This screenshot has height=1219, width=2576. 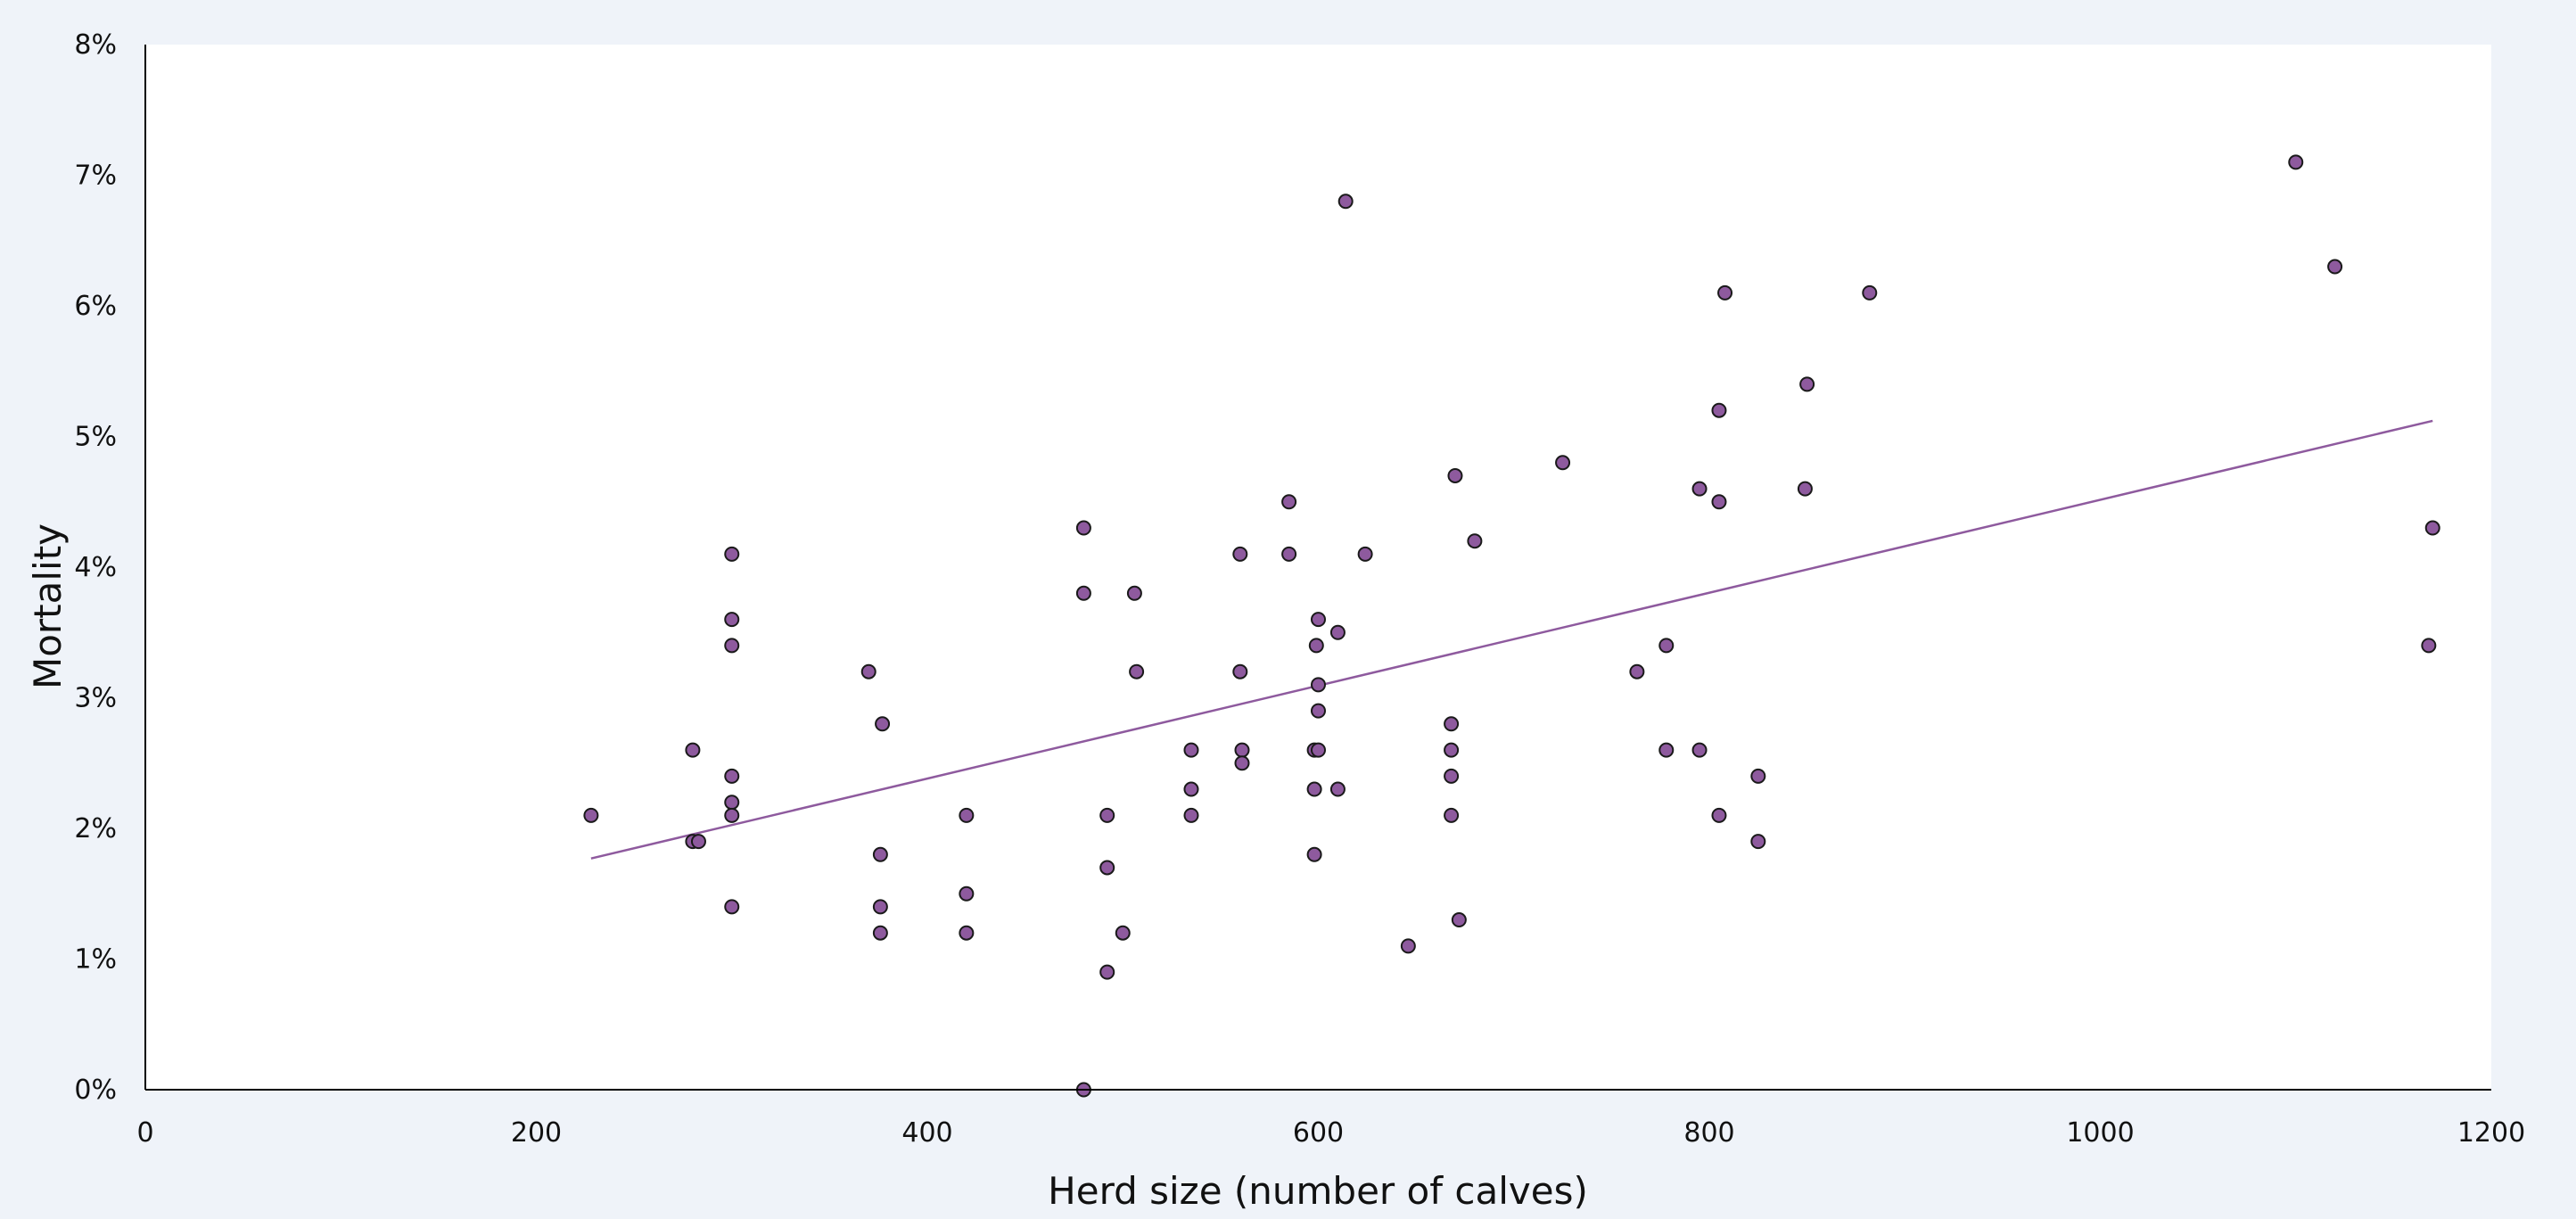 I want to click on y-tick-label: 8%, so click(x=95, y=45).